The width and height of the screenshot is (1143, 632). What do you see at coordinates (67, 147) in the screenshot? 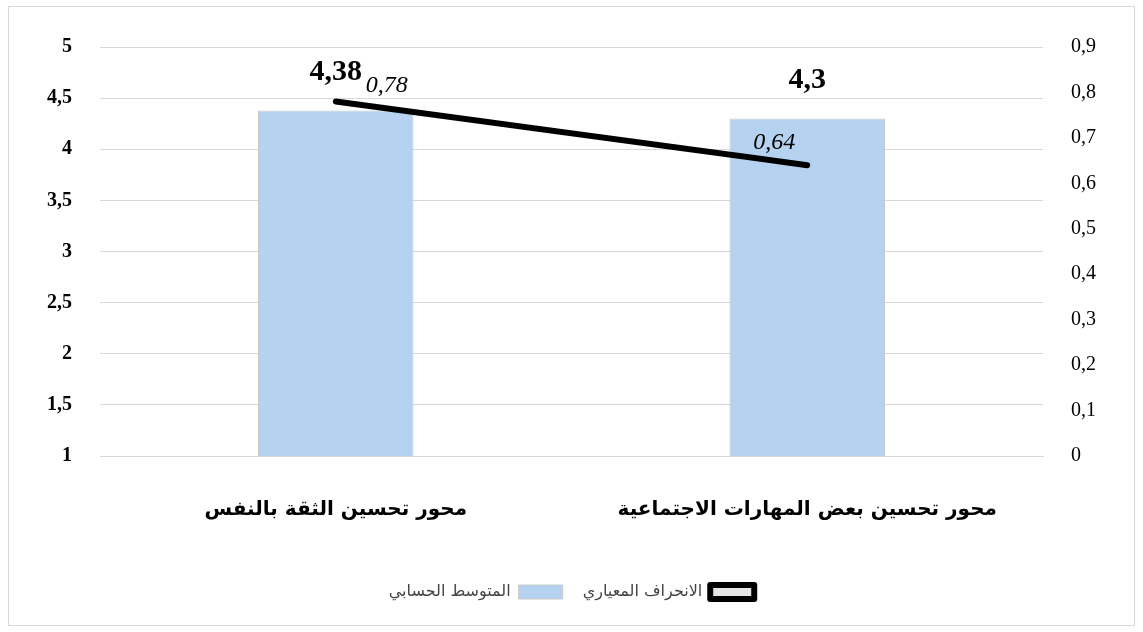
I see `y-tick-label: 4` at bounding box center [67, 147].